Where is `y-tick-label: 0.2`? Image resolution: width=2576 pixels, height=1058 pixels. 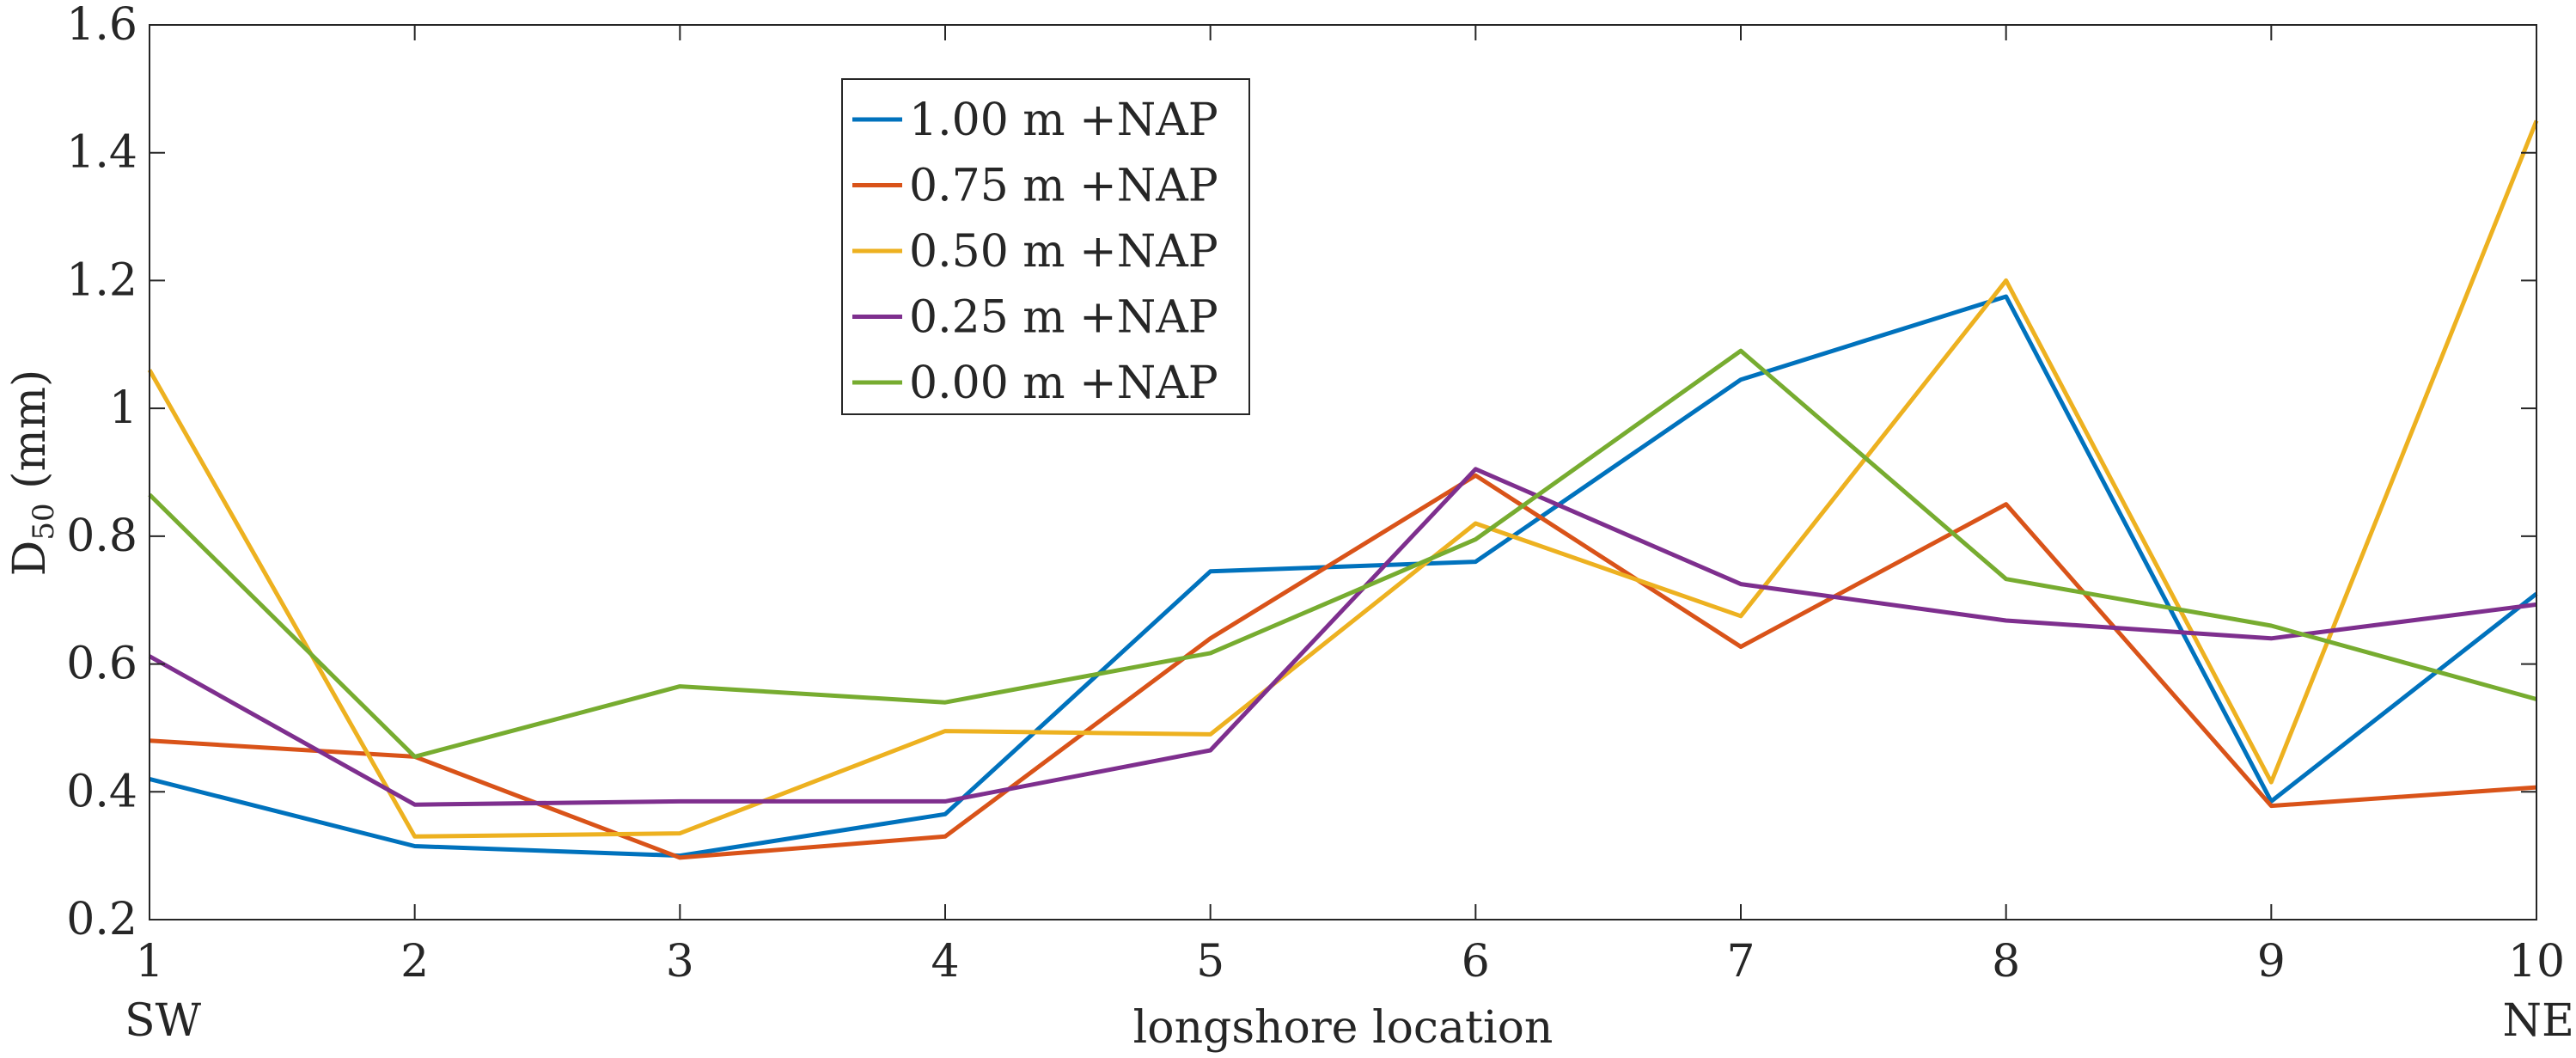
y-tick-label: 0.2 is located at coordinates (101, 919).